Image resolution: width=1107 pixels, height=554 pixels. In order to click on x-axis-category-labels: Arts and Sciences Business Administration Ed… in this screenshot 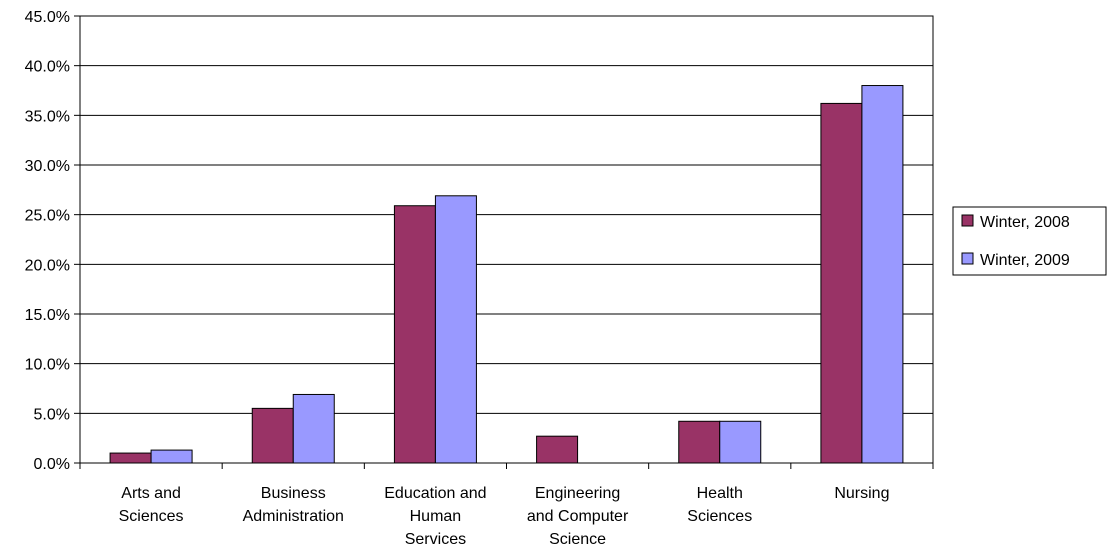, I will do `click(504, 516)`.